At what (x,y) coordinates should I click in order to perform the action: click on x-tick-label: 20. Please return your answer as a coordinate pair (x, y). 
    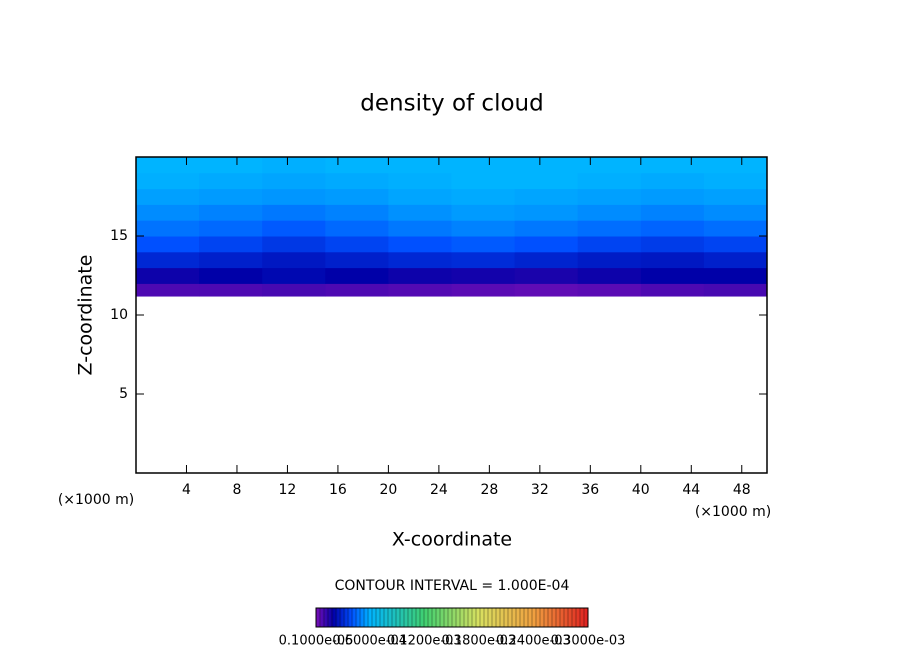
    Looking at the image, I should click on (388, 490).